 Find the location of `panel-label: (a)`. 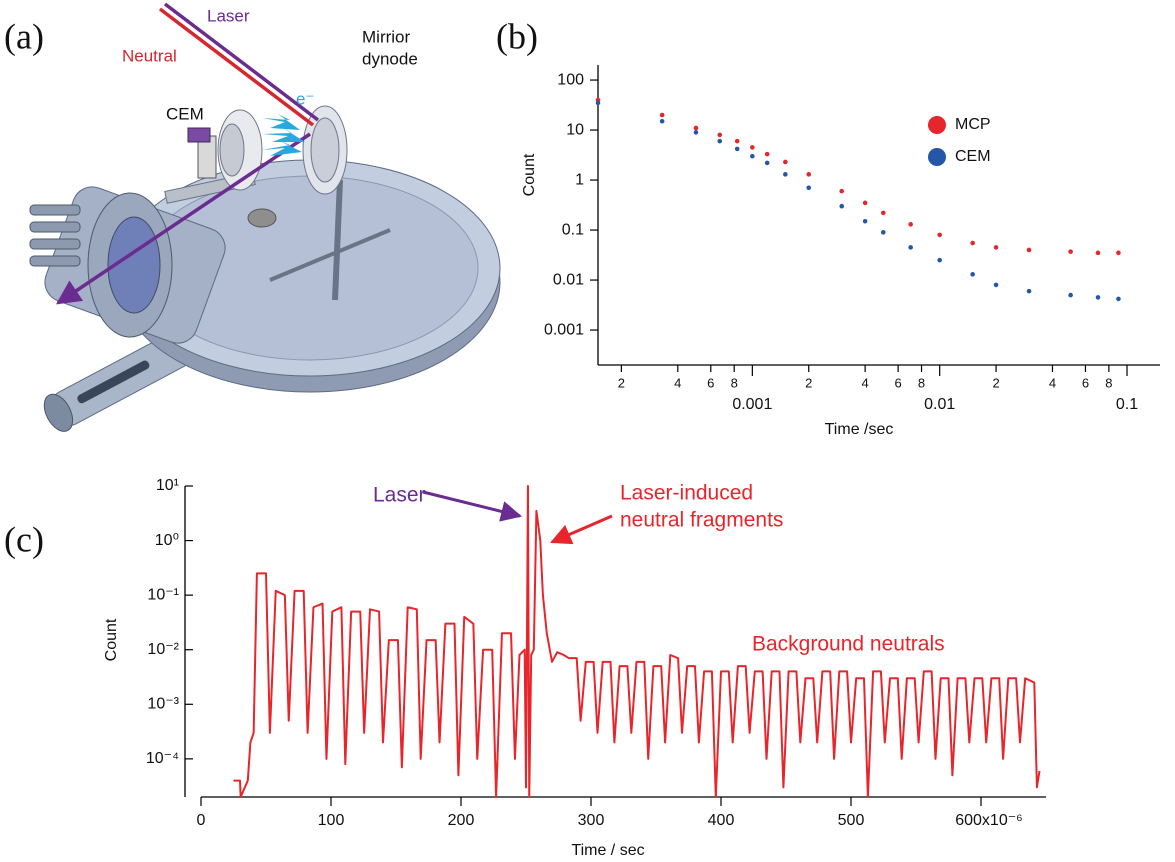

panel-label: (a) is located at coordinates (24, 36).